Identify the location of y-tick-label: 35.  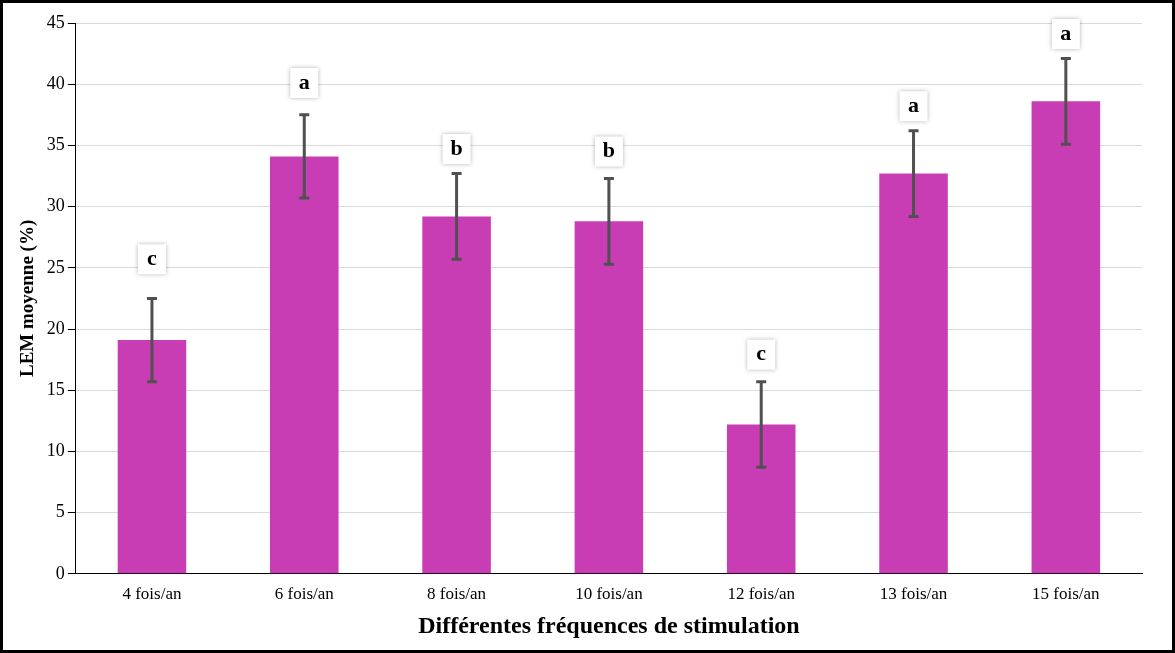
(55, 144).